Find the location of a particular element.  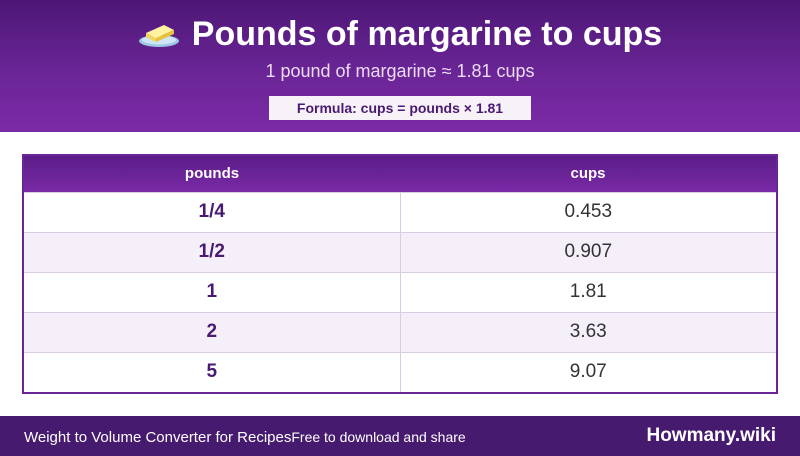

table-row: 2 3.63 is located at coordinates (400, 331).